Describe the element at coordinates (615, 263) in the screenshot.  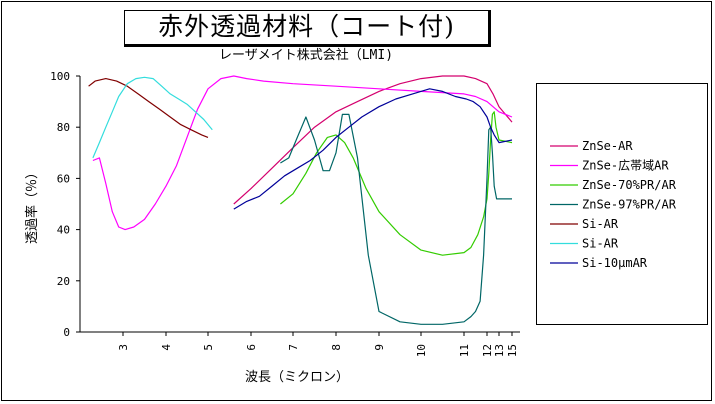
I see `legend-label: Si-10μmAR` at that location.